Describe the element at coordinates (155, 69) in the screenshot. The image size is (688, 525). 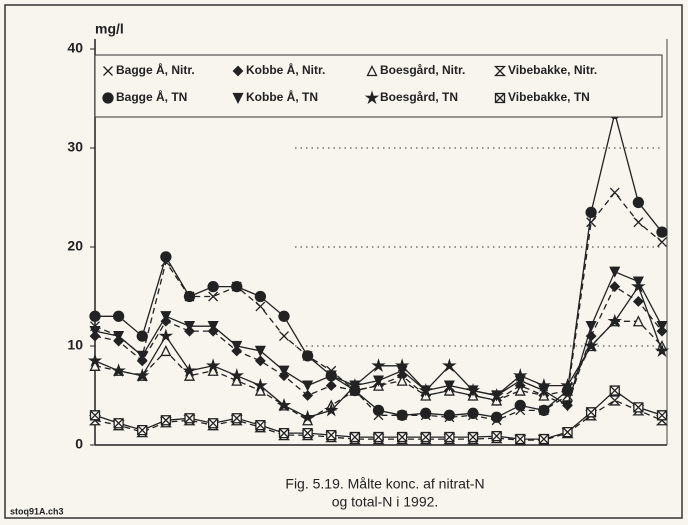
I see `legend-label: Bagge Å, Nitr.` at that location.